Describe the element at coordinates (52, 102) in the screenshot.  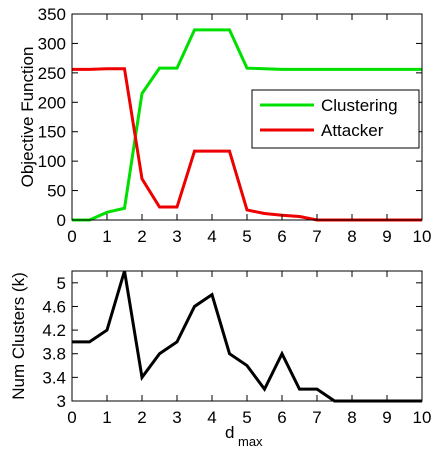
I see `y-tick-label: 200` at that location.